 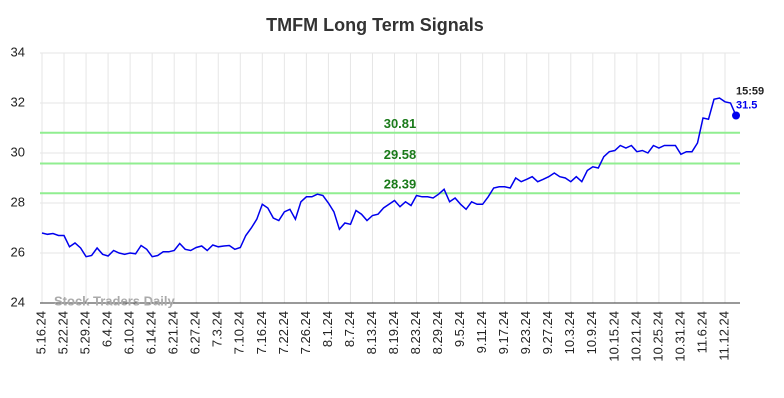 I want to click on x-tick-label: 8.7.24, so click(x=349, y=329).